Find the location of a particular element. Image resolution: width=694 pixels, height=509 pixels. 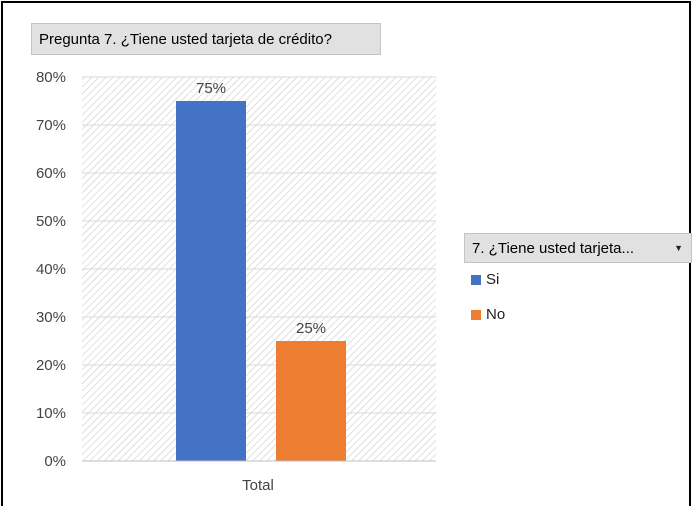

y-tick-label: 60% is located at coordinates (51, 173).